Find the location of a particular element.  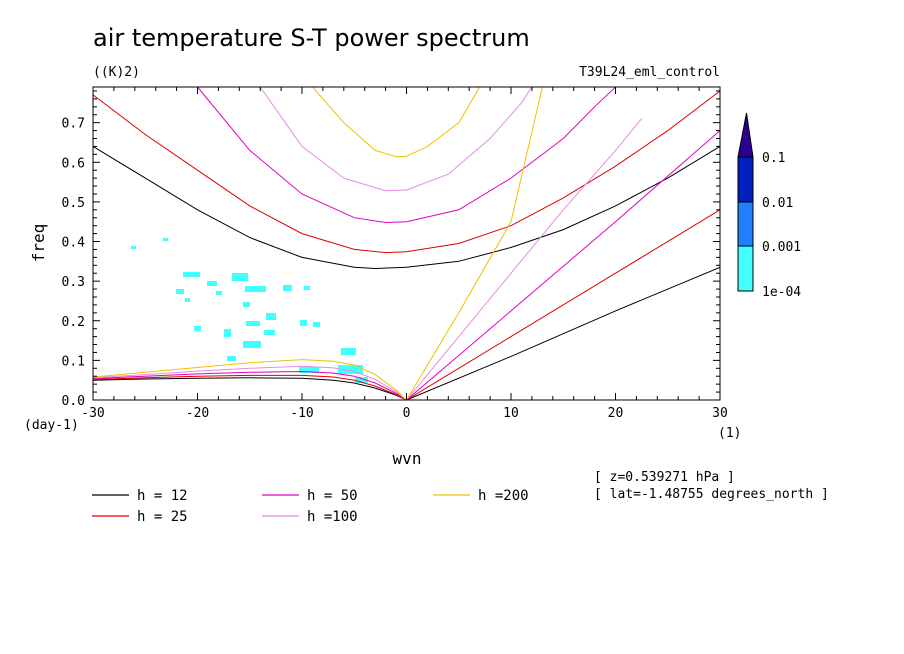

y-tick-label: 0.4 is located at coordinates (74, 243).